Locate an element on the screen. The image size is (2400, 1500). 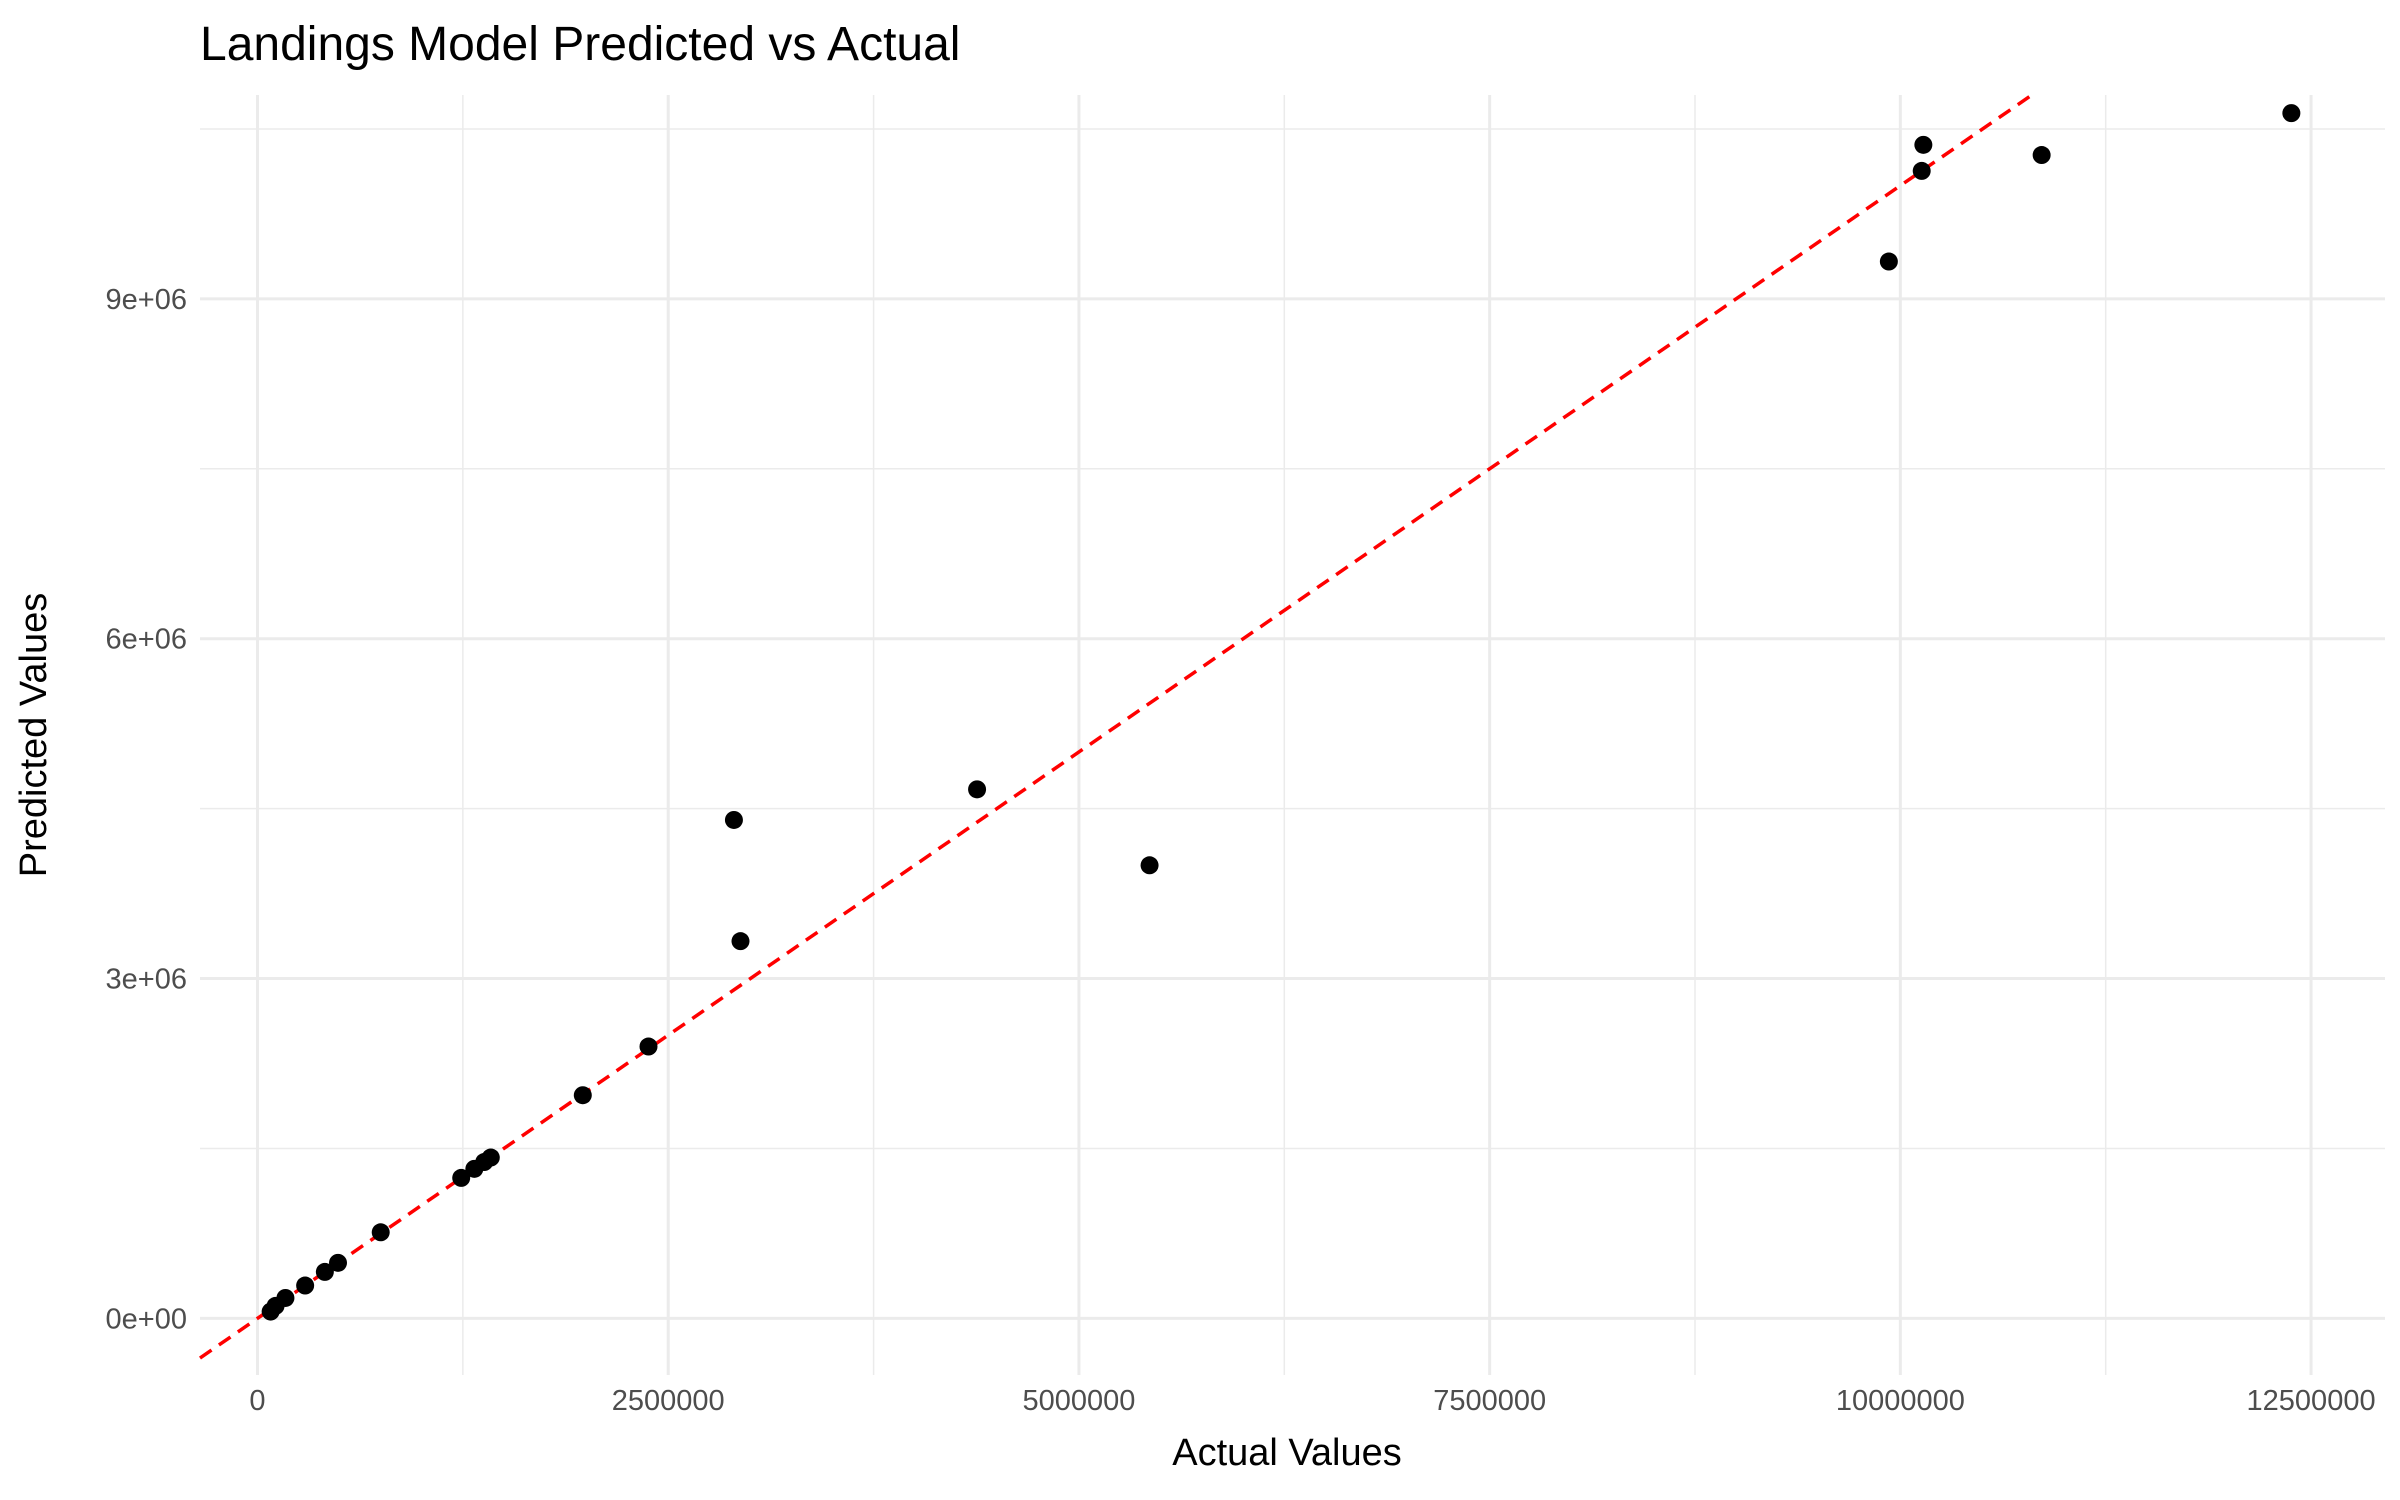
x-tick-label: 7500000 is located at coordinates (1489, 1401).